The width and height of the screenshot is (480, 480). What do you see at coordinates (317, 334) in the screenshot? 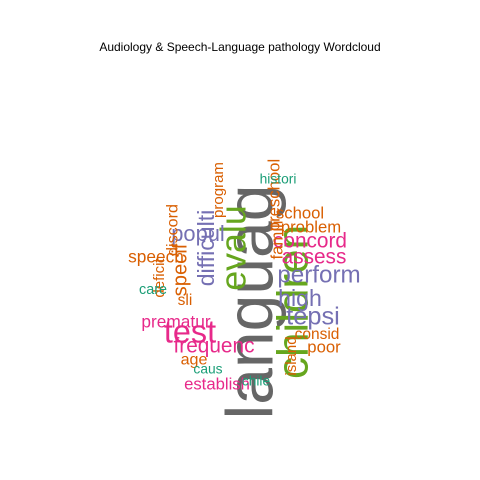
I see `word-consid: consid` at bounding box center [317, 334].